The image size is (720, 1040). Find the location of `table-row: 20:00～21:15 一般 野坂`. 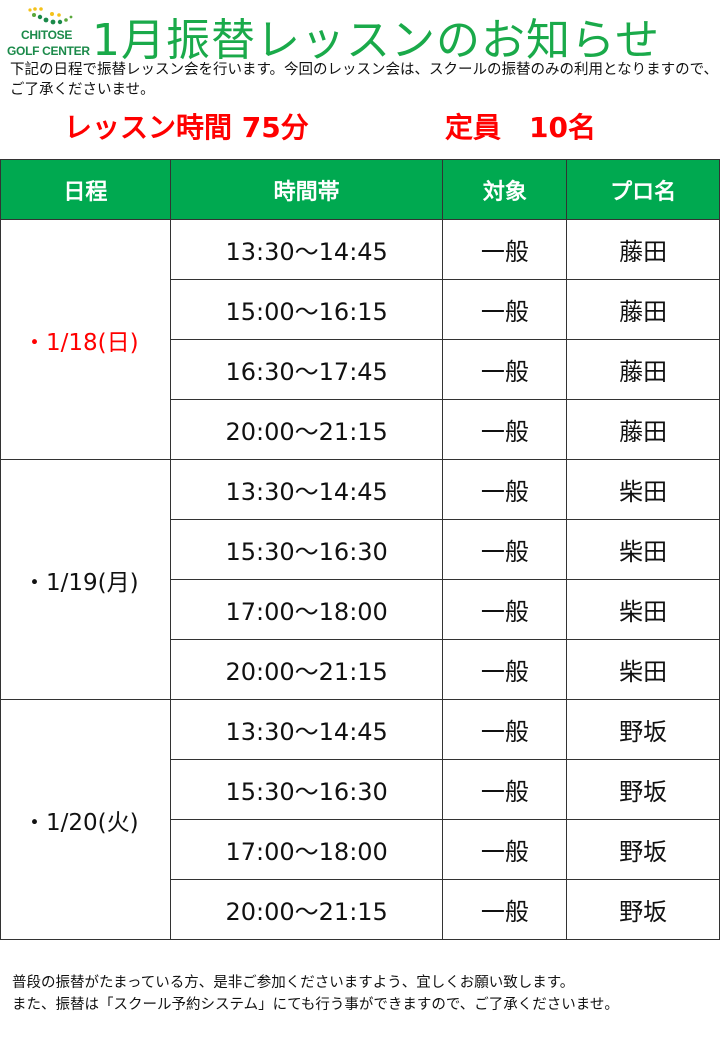

table-row: 20:00～21:15 一般 野坂 is located at coordinates (360, 909).